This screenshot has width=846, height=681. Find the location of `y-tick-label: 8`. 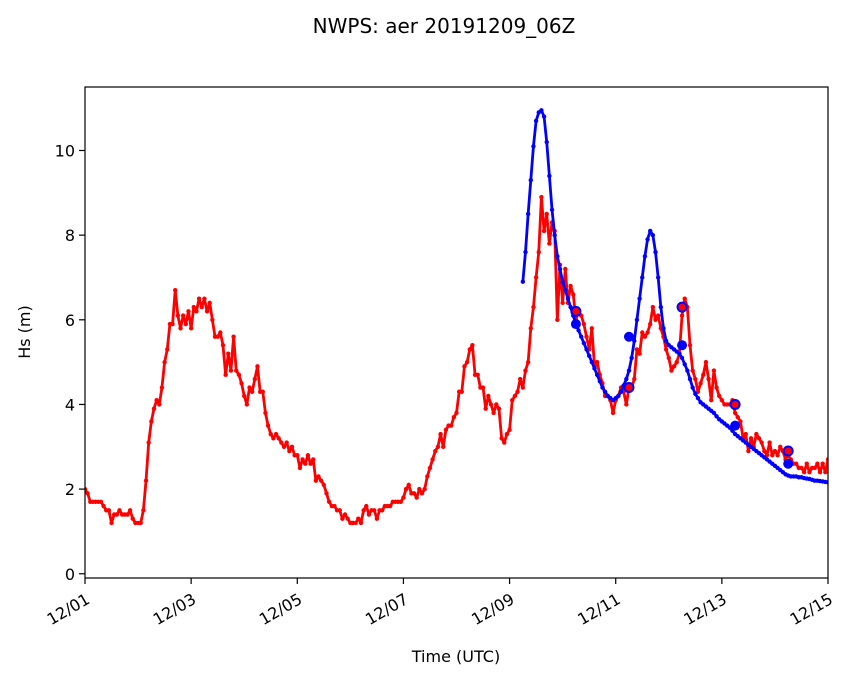

y-tick-label: 8 is located at coordinates (70, 235).